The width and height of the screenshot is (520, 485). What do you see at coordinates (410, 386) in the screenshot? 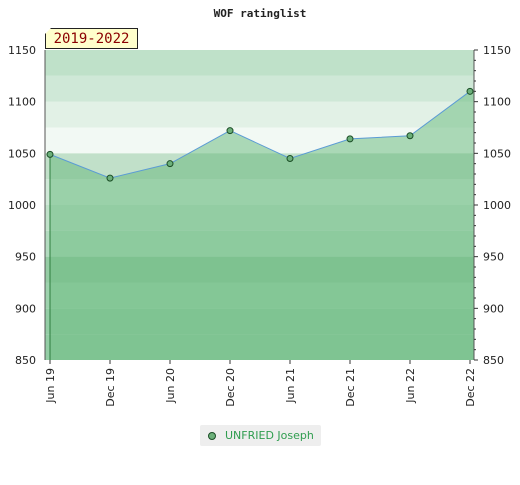
I see `x-tick-label: Jun 22` at bounding box center [410, 386].